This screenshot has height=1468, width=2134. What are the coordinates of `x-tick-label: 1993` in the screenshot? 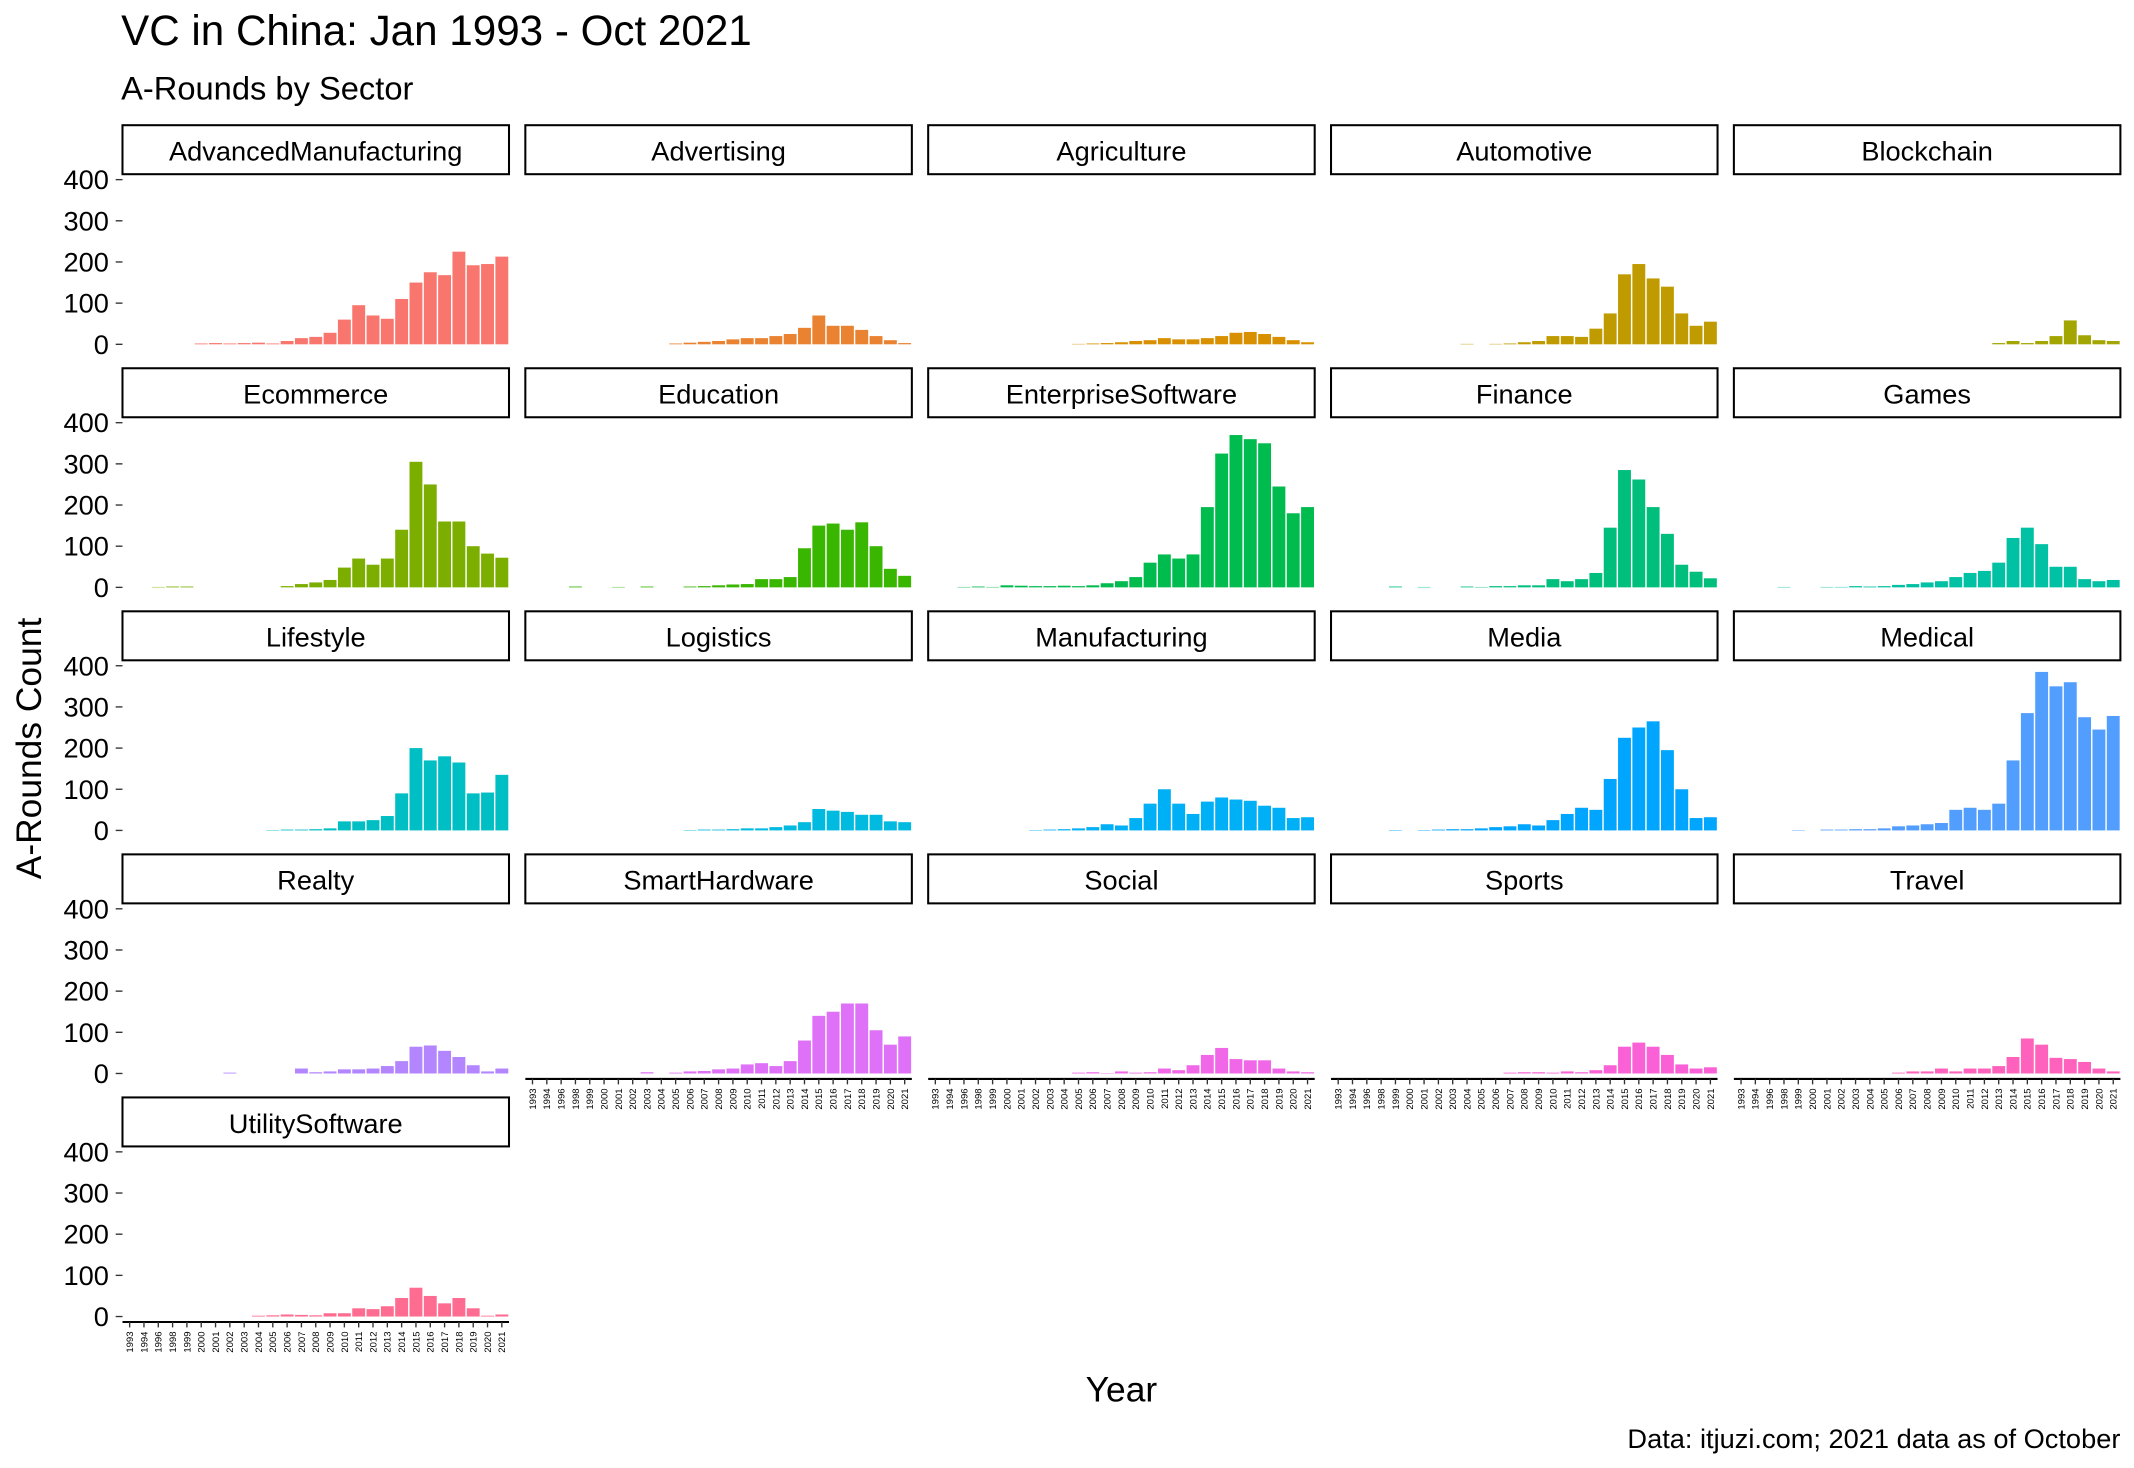 It's located at (936, 1098).